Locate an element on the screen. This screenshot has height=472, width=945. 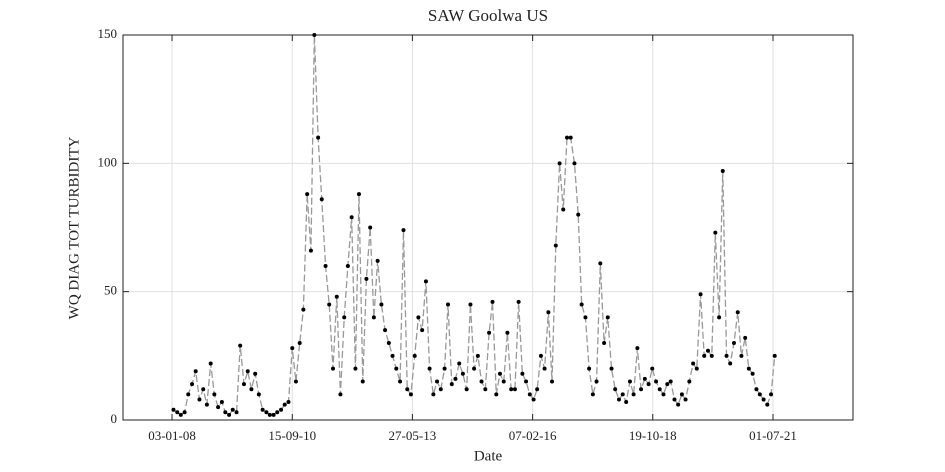
y-axis-label: WQ DIAG TOT TURBIDITY is located at coordinates (74, 228).